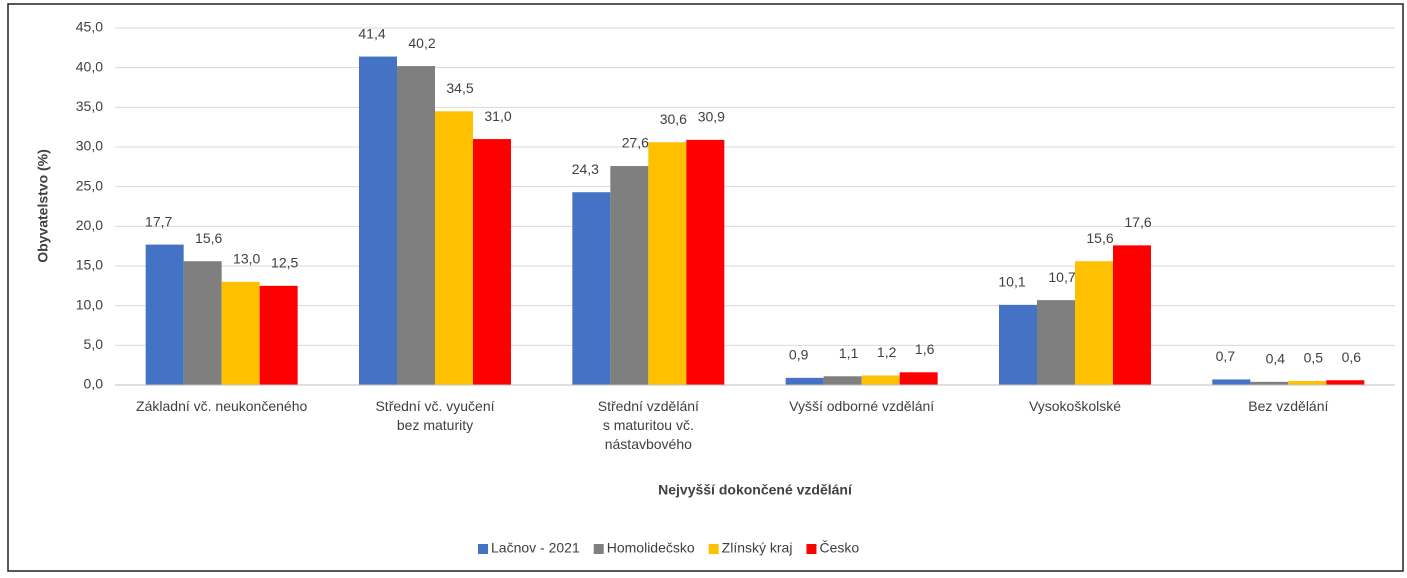 This screenshot has width=1407, height=578. I want to click on y-tick-label: 25,0, so click(89, 185).